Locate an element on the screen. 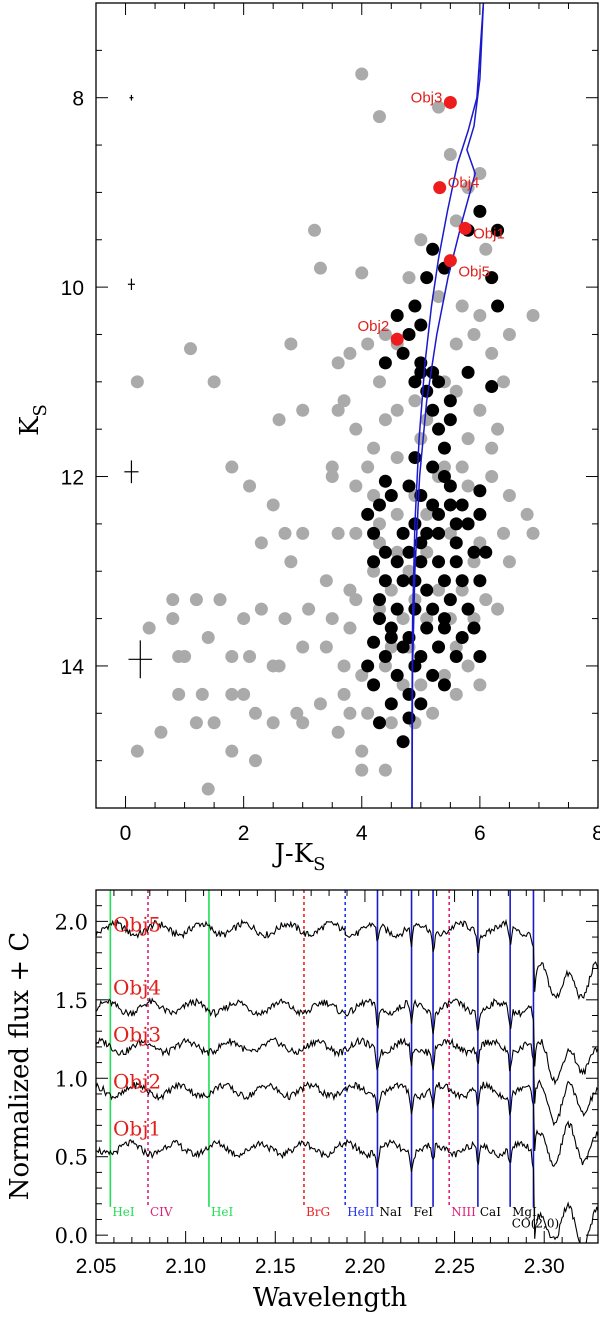  spectral-line-label: NIII is located at coordinates (463, 1212).